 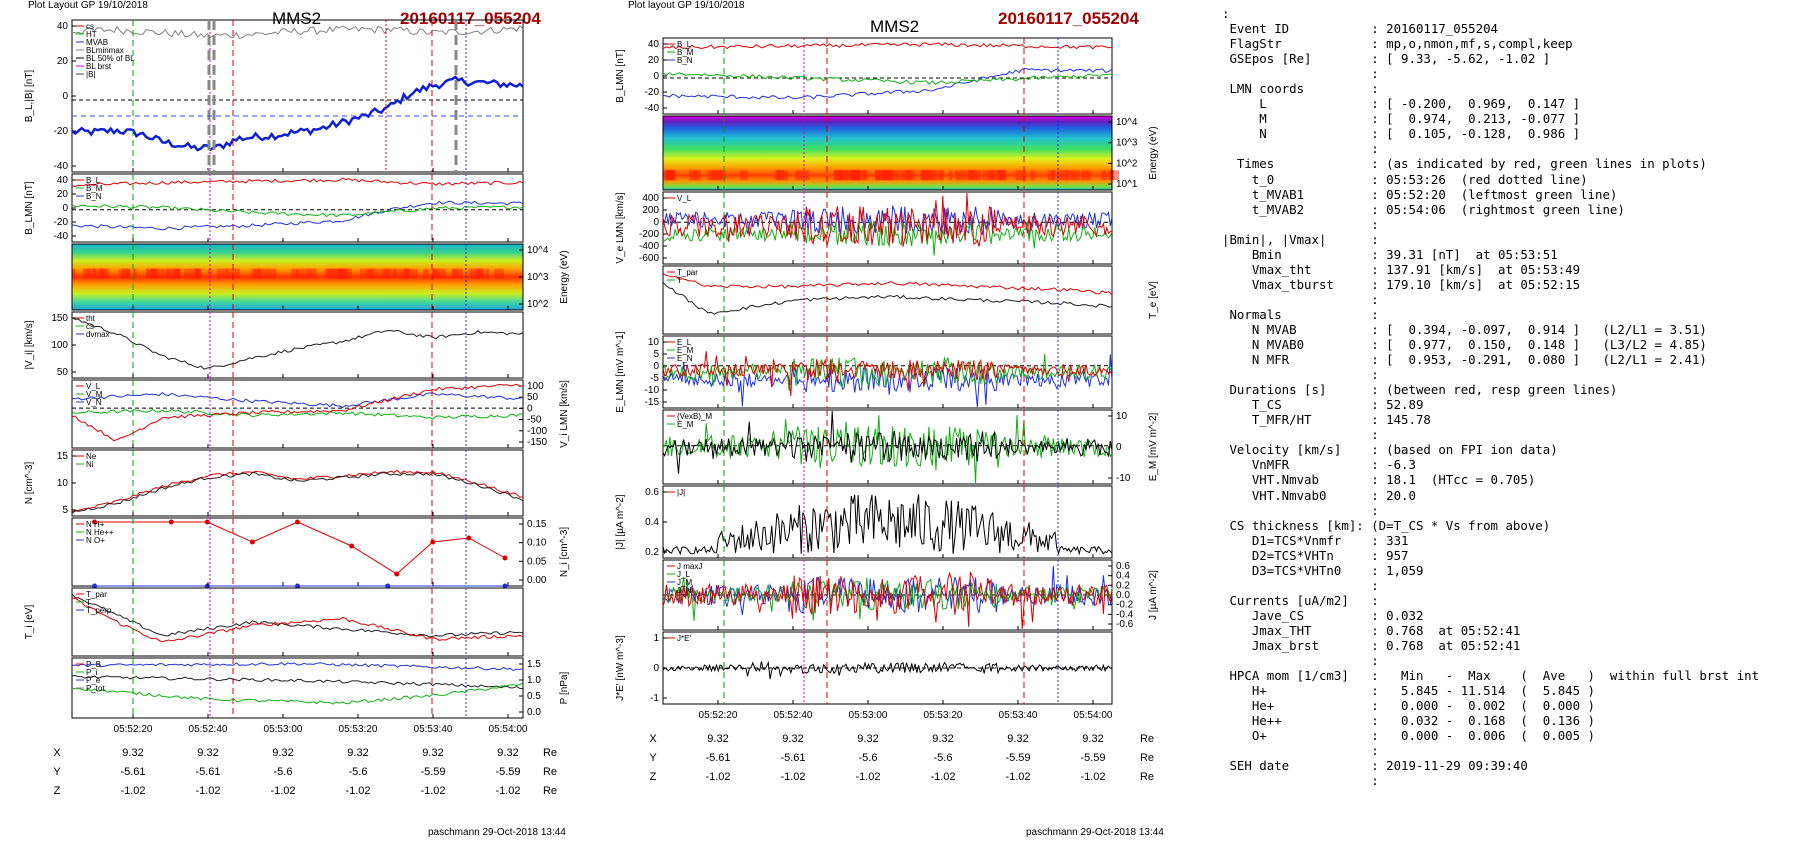 I want to click on y-axis-label: B_LMN [nT], so click(x=620, y=76).